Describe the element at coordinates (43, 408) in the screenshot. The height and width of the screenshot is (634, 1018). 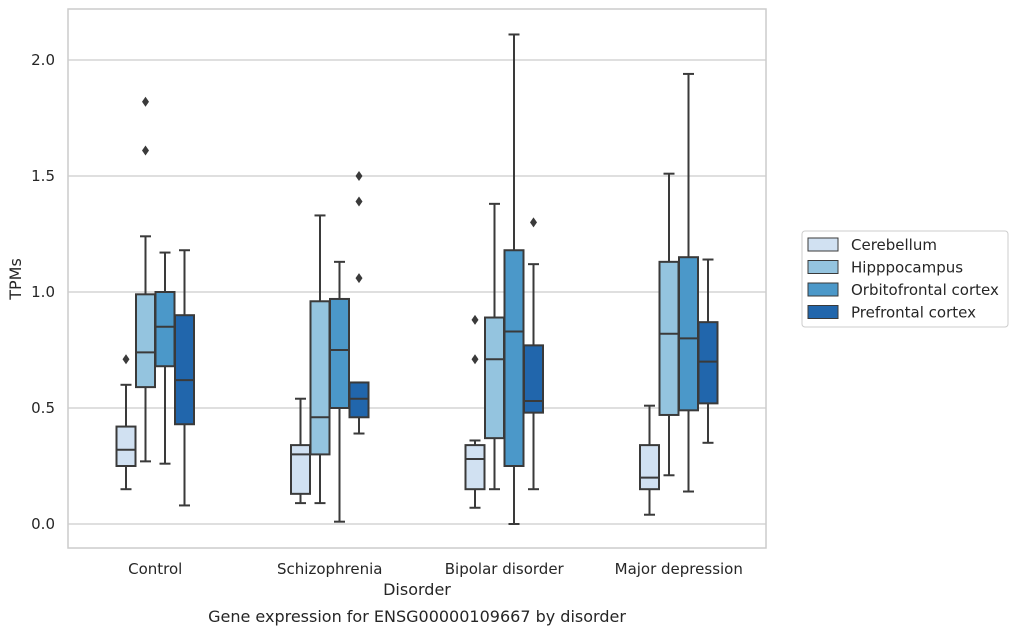
I see `y-tick-label: 0.5` at that location.